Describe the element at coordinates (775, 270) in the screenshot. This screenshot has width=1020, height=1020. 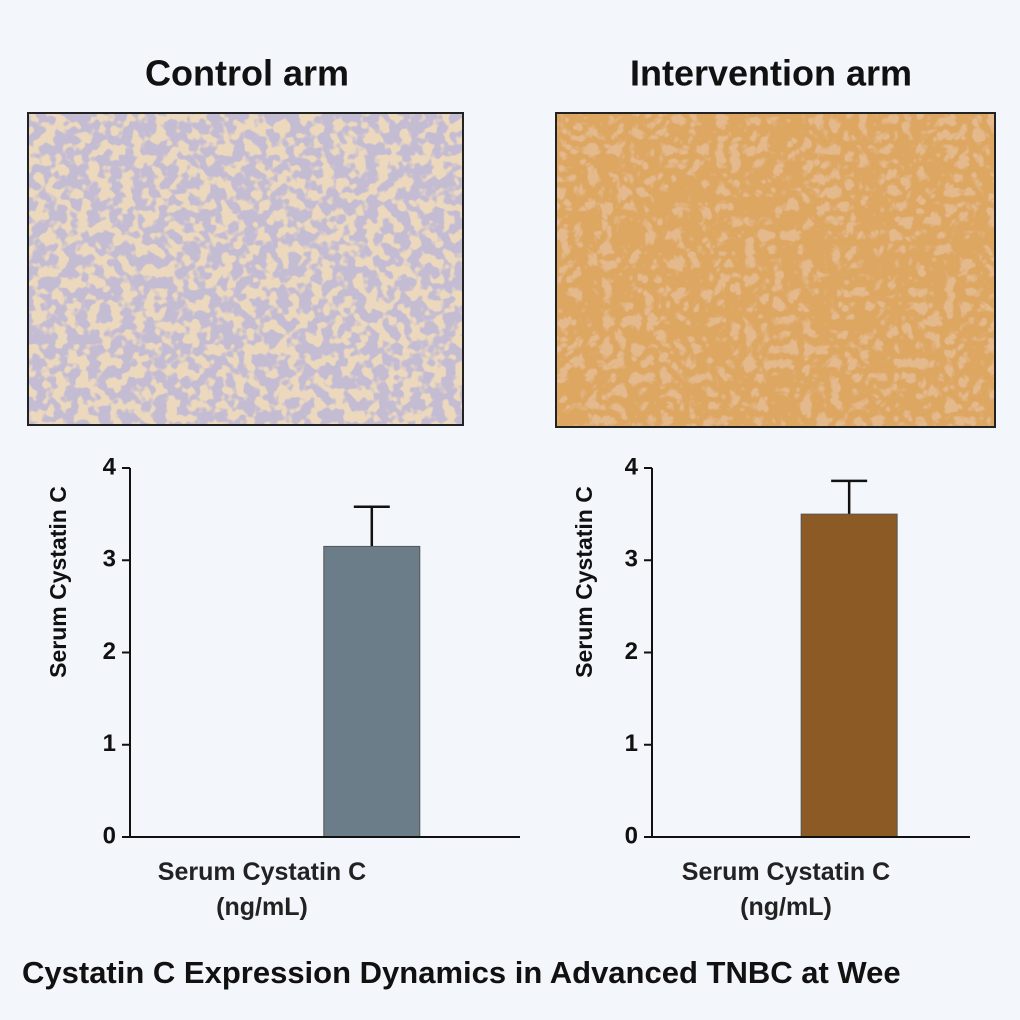
I see `intervention-image` at that location.